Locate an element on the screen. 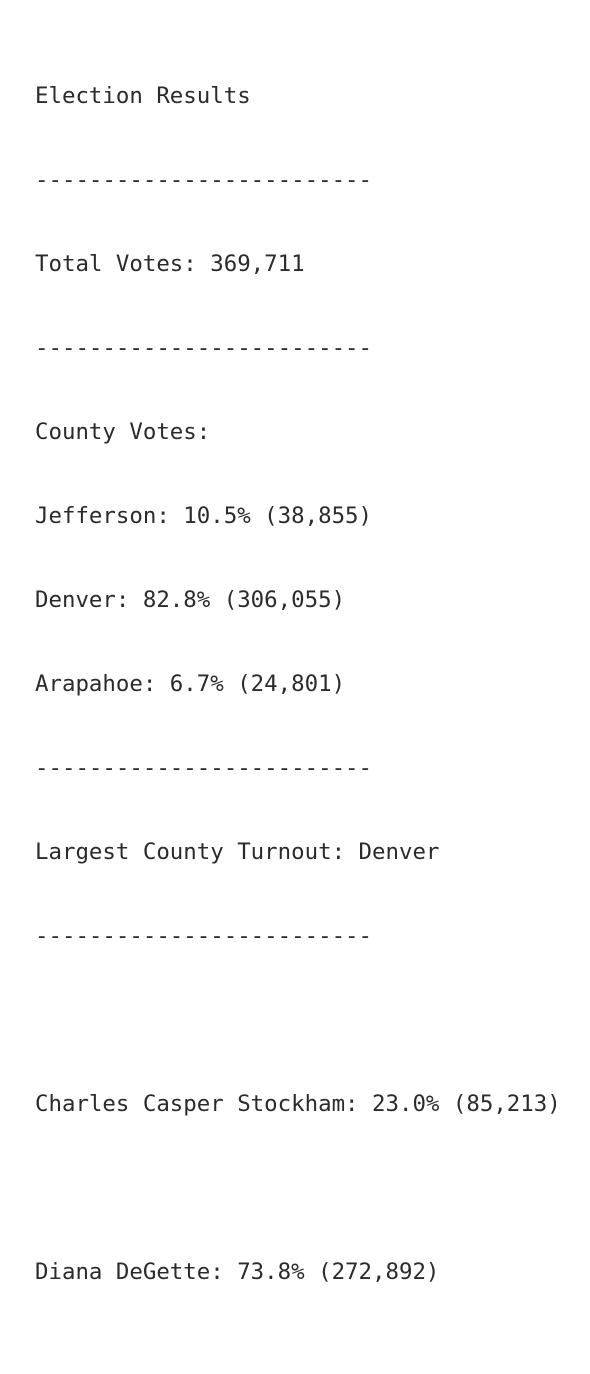  report-title: Election Results is located at coordinates (143, 96).